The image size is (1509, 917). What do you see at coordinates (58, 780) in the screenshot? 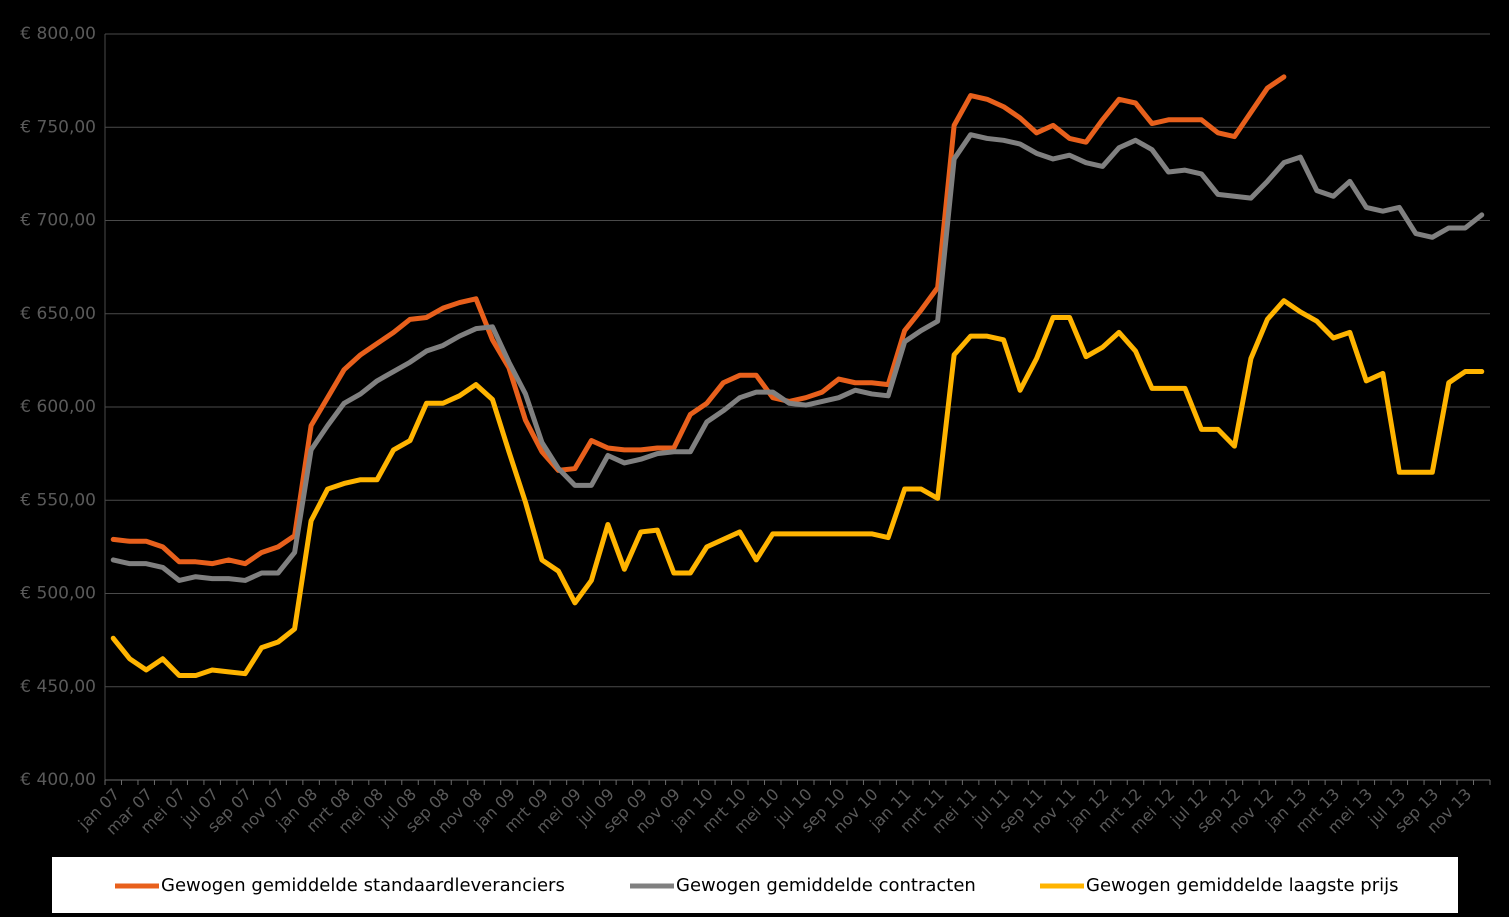
I see `y-tick-label: € 400,00` at bounding box center [58, 780].